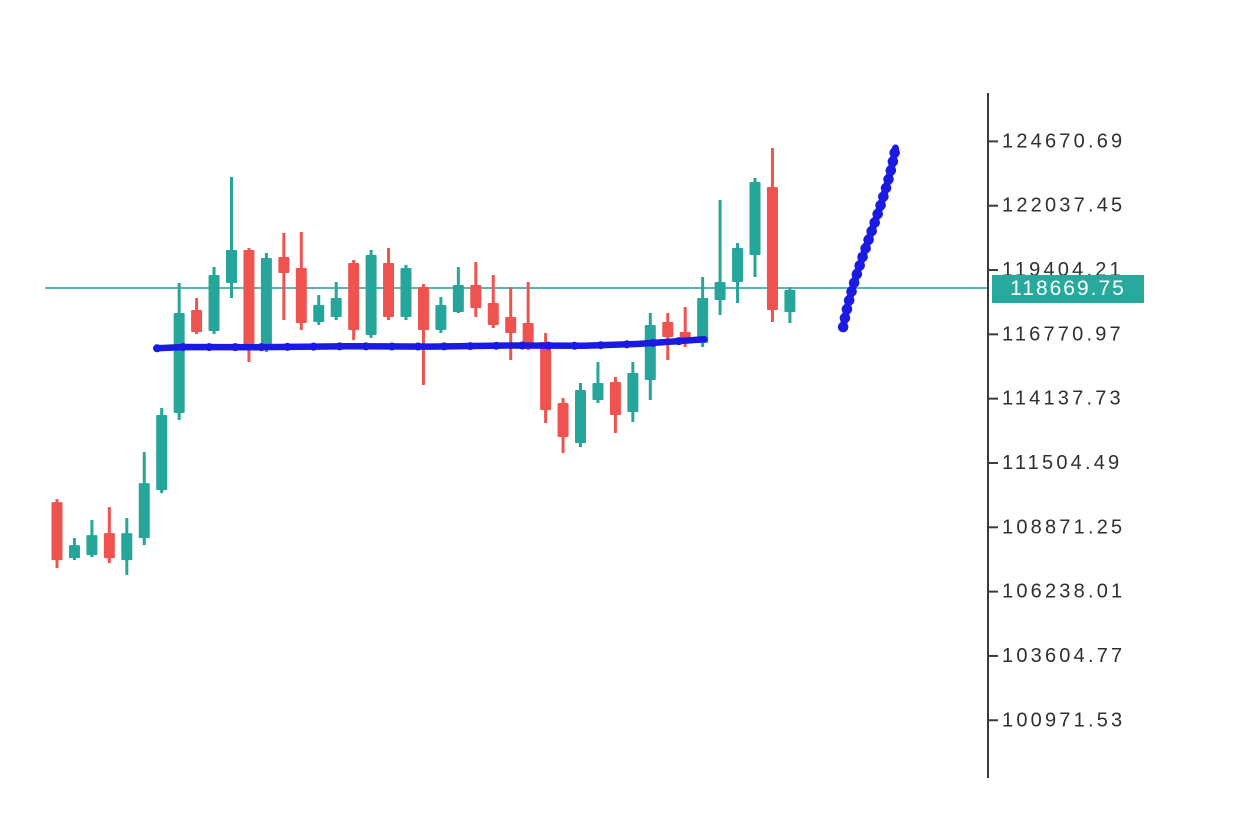  What do you see at coordinates (1063, 141) in the screenshot?
I see `y-axis-tick-label: 124670.69` at bounding box center [1063, 141].